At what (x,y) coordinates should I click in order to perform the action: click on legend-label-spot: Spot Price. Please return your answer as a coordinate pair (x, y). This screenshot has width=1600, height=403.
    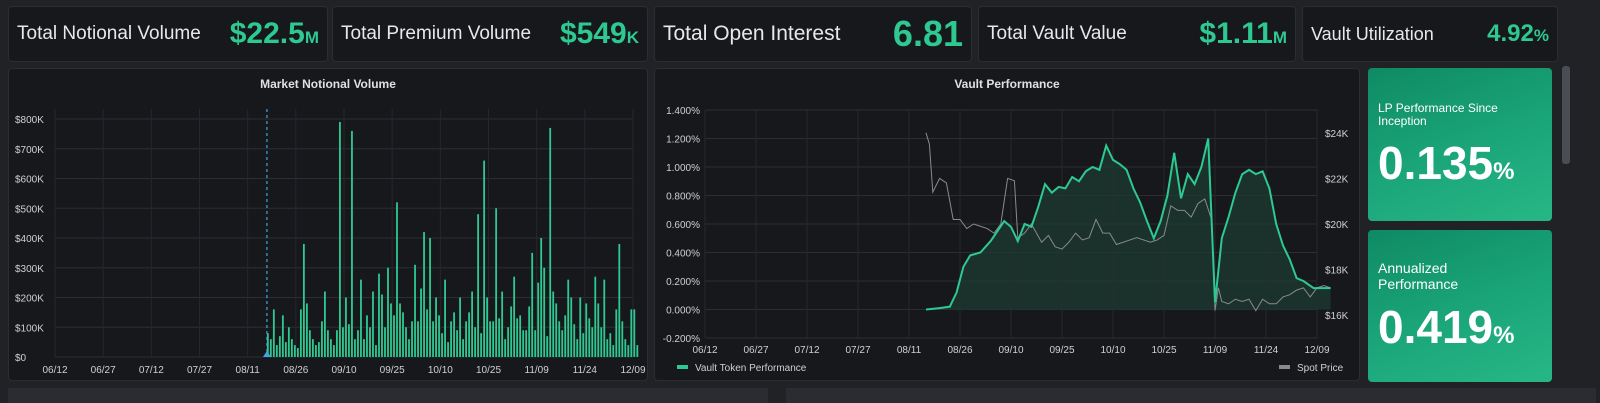
    Looking at the image, I should click on (1320, 368).